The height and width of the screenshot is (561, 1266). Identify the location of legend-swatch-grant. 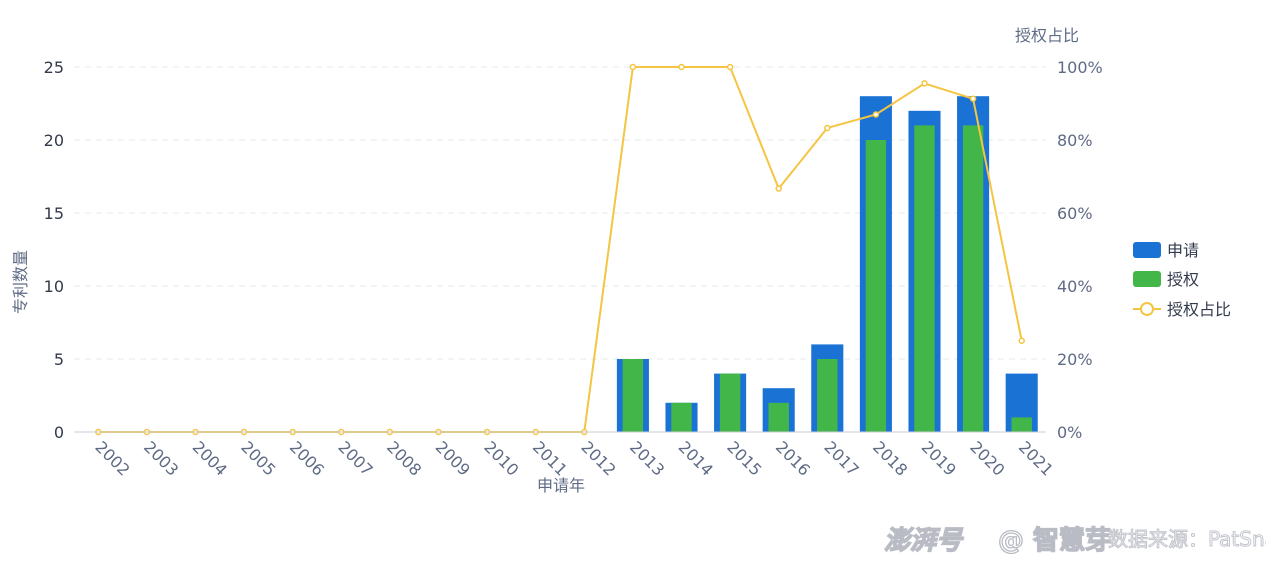
(1147, 279).